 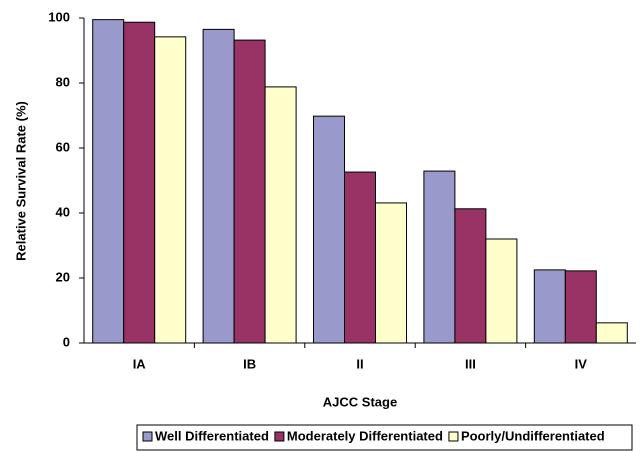 I want to click on x-tick-label: II, so click(x=359, y=363).